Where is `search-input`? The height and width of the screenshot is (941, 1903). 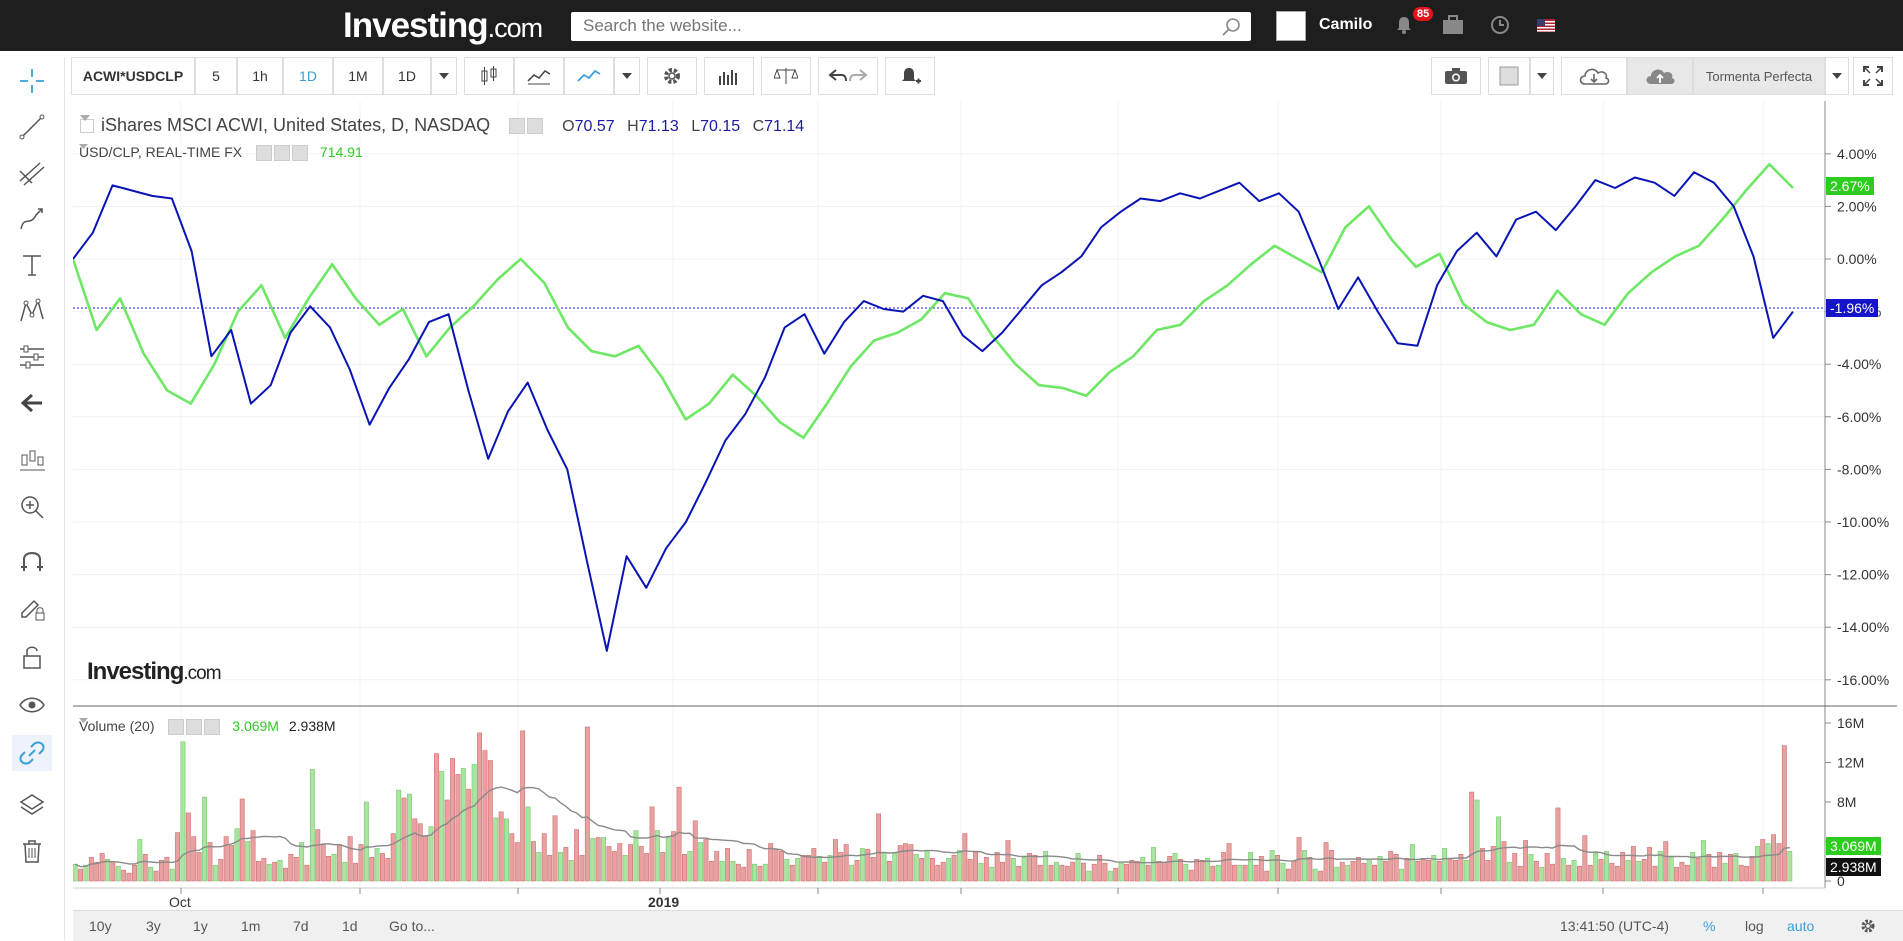
search-input is located at coordinates (883, 26).